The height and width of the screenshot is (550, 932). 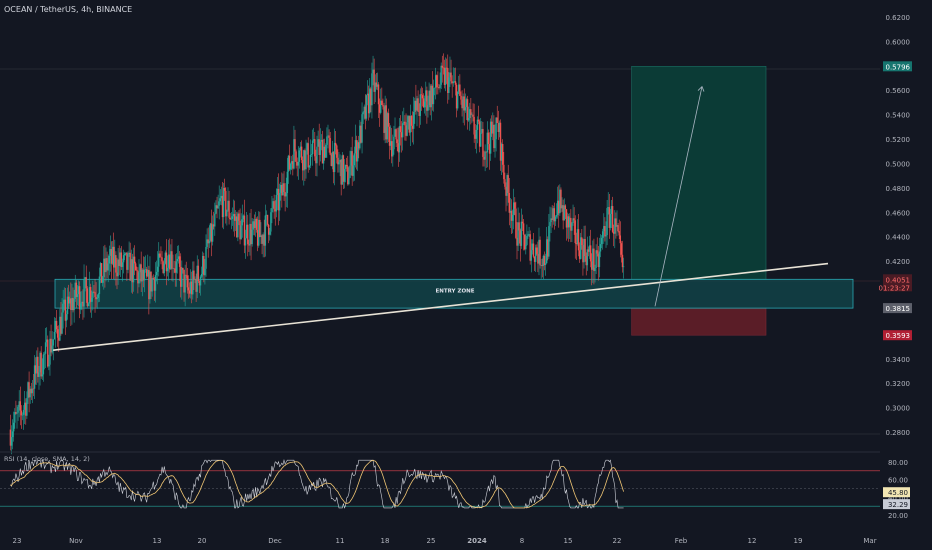 I want to click on stop-price-label: 0.3593, so click(x=898, y=336).